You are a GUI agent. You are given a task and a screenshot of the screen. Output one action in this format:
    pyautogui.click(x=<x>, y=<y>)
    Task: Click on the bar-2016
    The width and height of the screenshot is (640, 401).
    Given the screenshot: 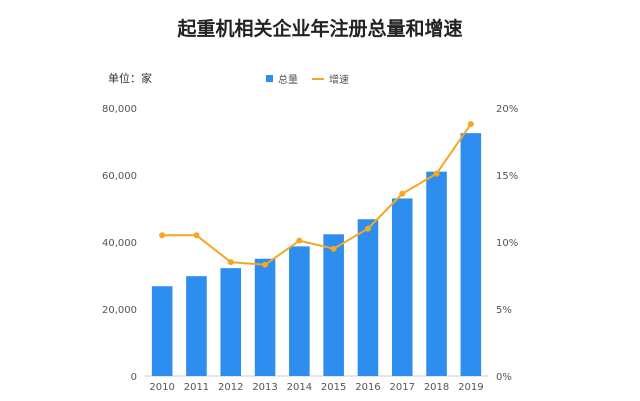 What is the action you would take?
    pyautogui.click(x=368, y=297)
    